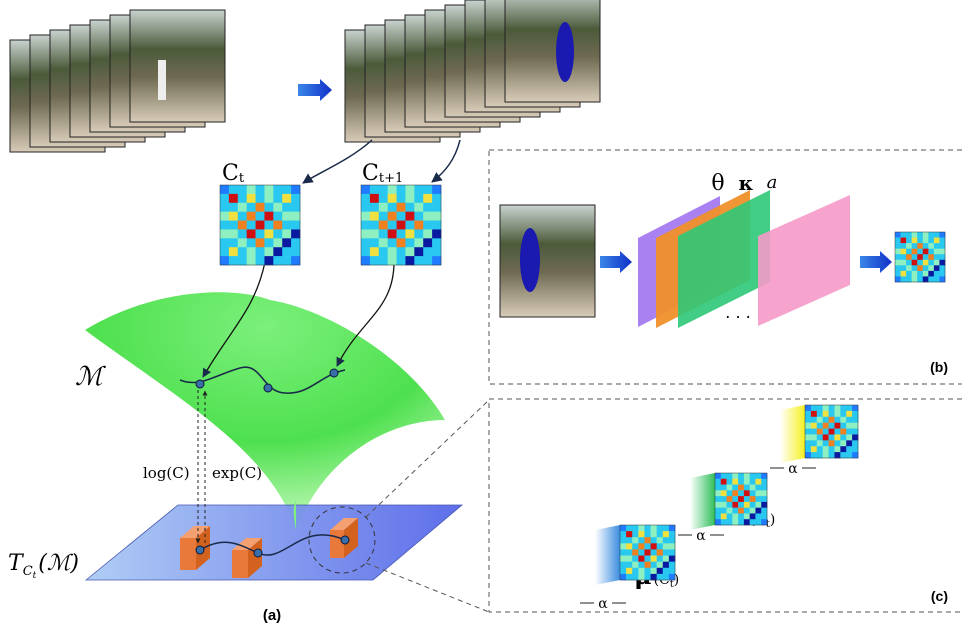  What do you see at coordinates (382, 173) in the screenshot?
I see `matrix-label: Ct+1` at bounding box center [382, 173].